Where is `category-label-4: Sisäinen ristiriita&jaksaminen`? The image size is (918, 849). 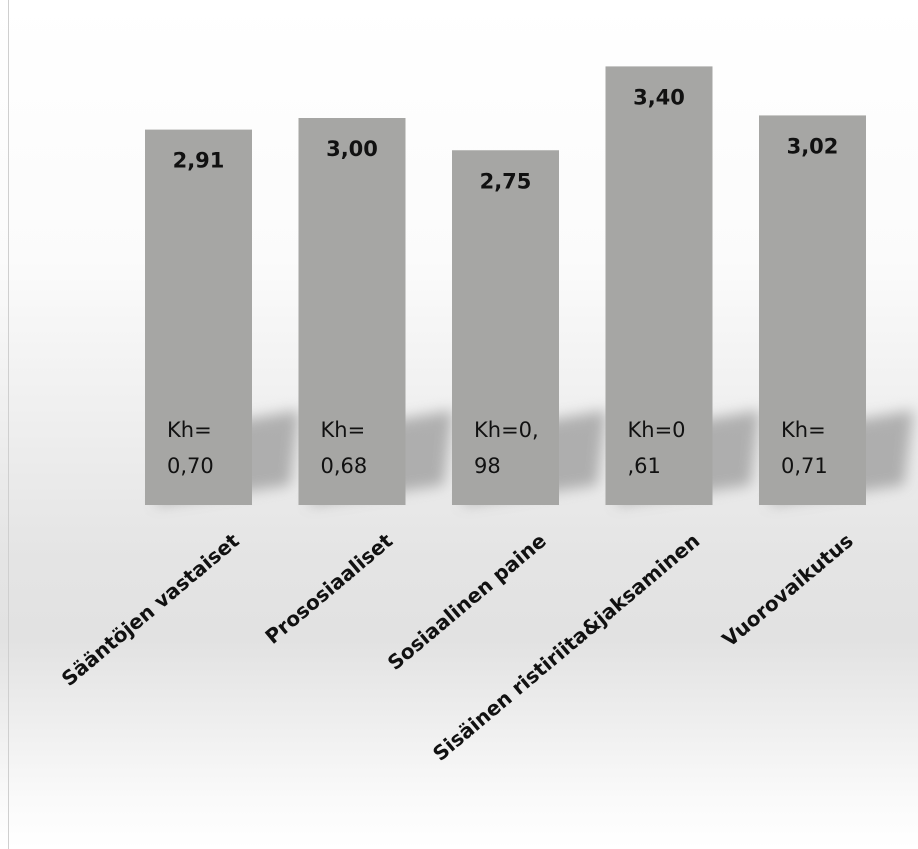
category-label-4: Sisäinen ristiriita&jaksaminen is located at coordinates (566, 646).